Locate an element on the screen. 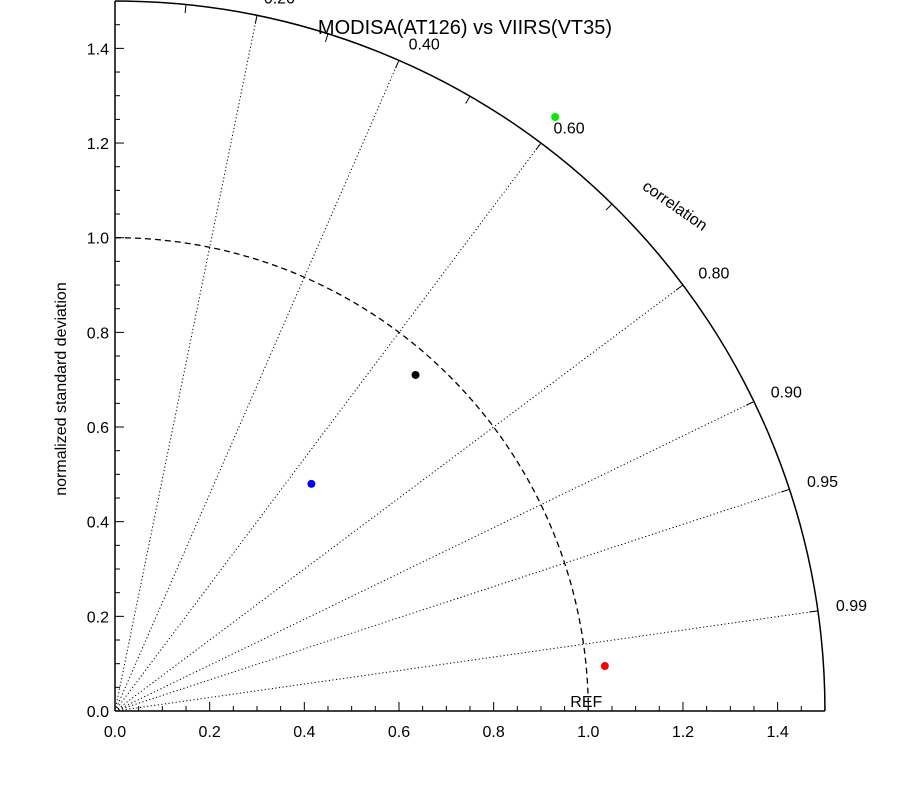 The height and width of the screenshot is (788, 900). correlation-label-3: 0.80 is located at coordinates (713, 274).